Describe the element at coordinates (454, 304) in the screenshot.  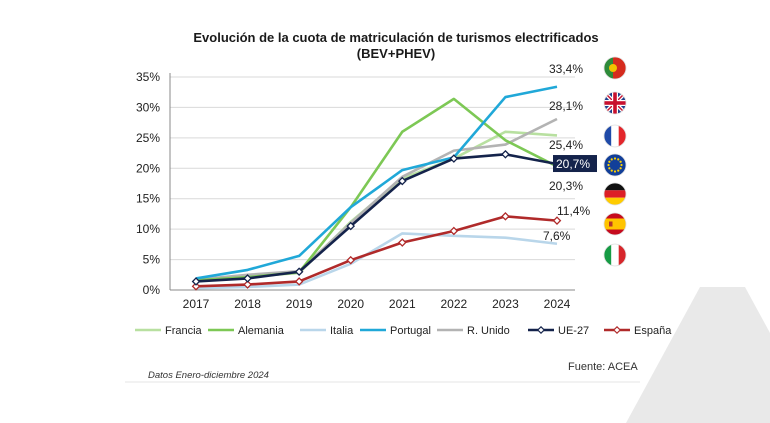
I see `x-tick-label: 2022` at that location.